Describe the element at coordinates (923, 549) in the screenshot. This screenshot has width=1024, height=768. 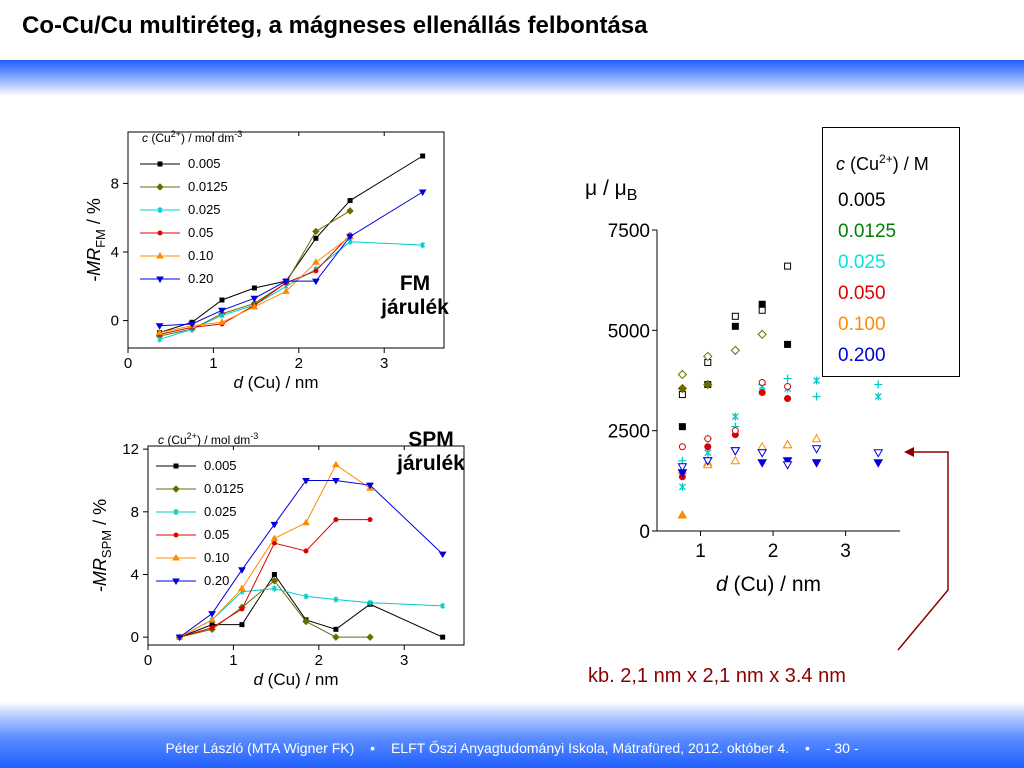
I see `annotation-arrow` at that location.